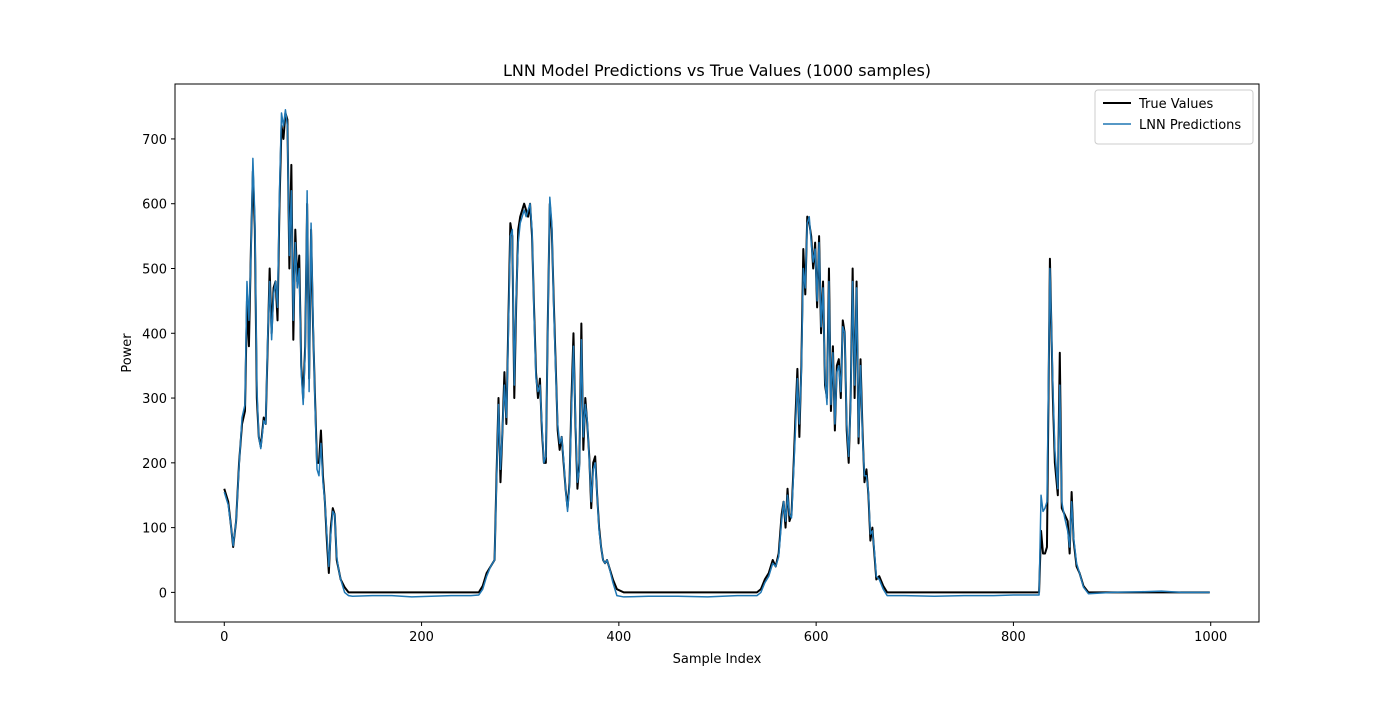  Describe the element at coordinates (1013, 637) in the screenshot. I see `x-tick-label: 800` at that location.